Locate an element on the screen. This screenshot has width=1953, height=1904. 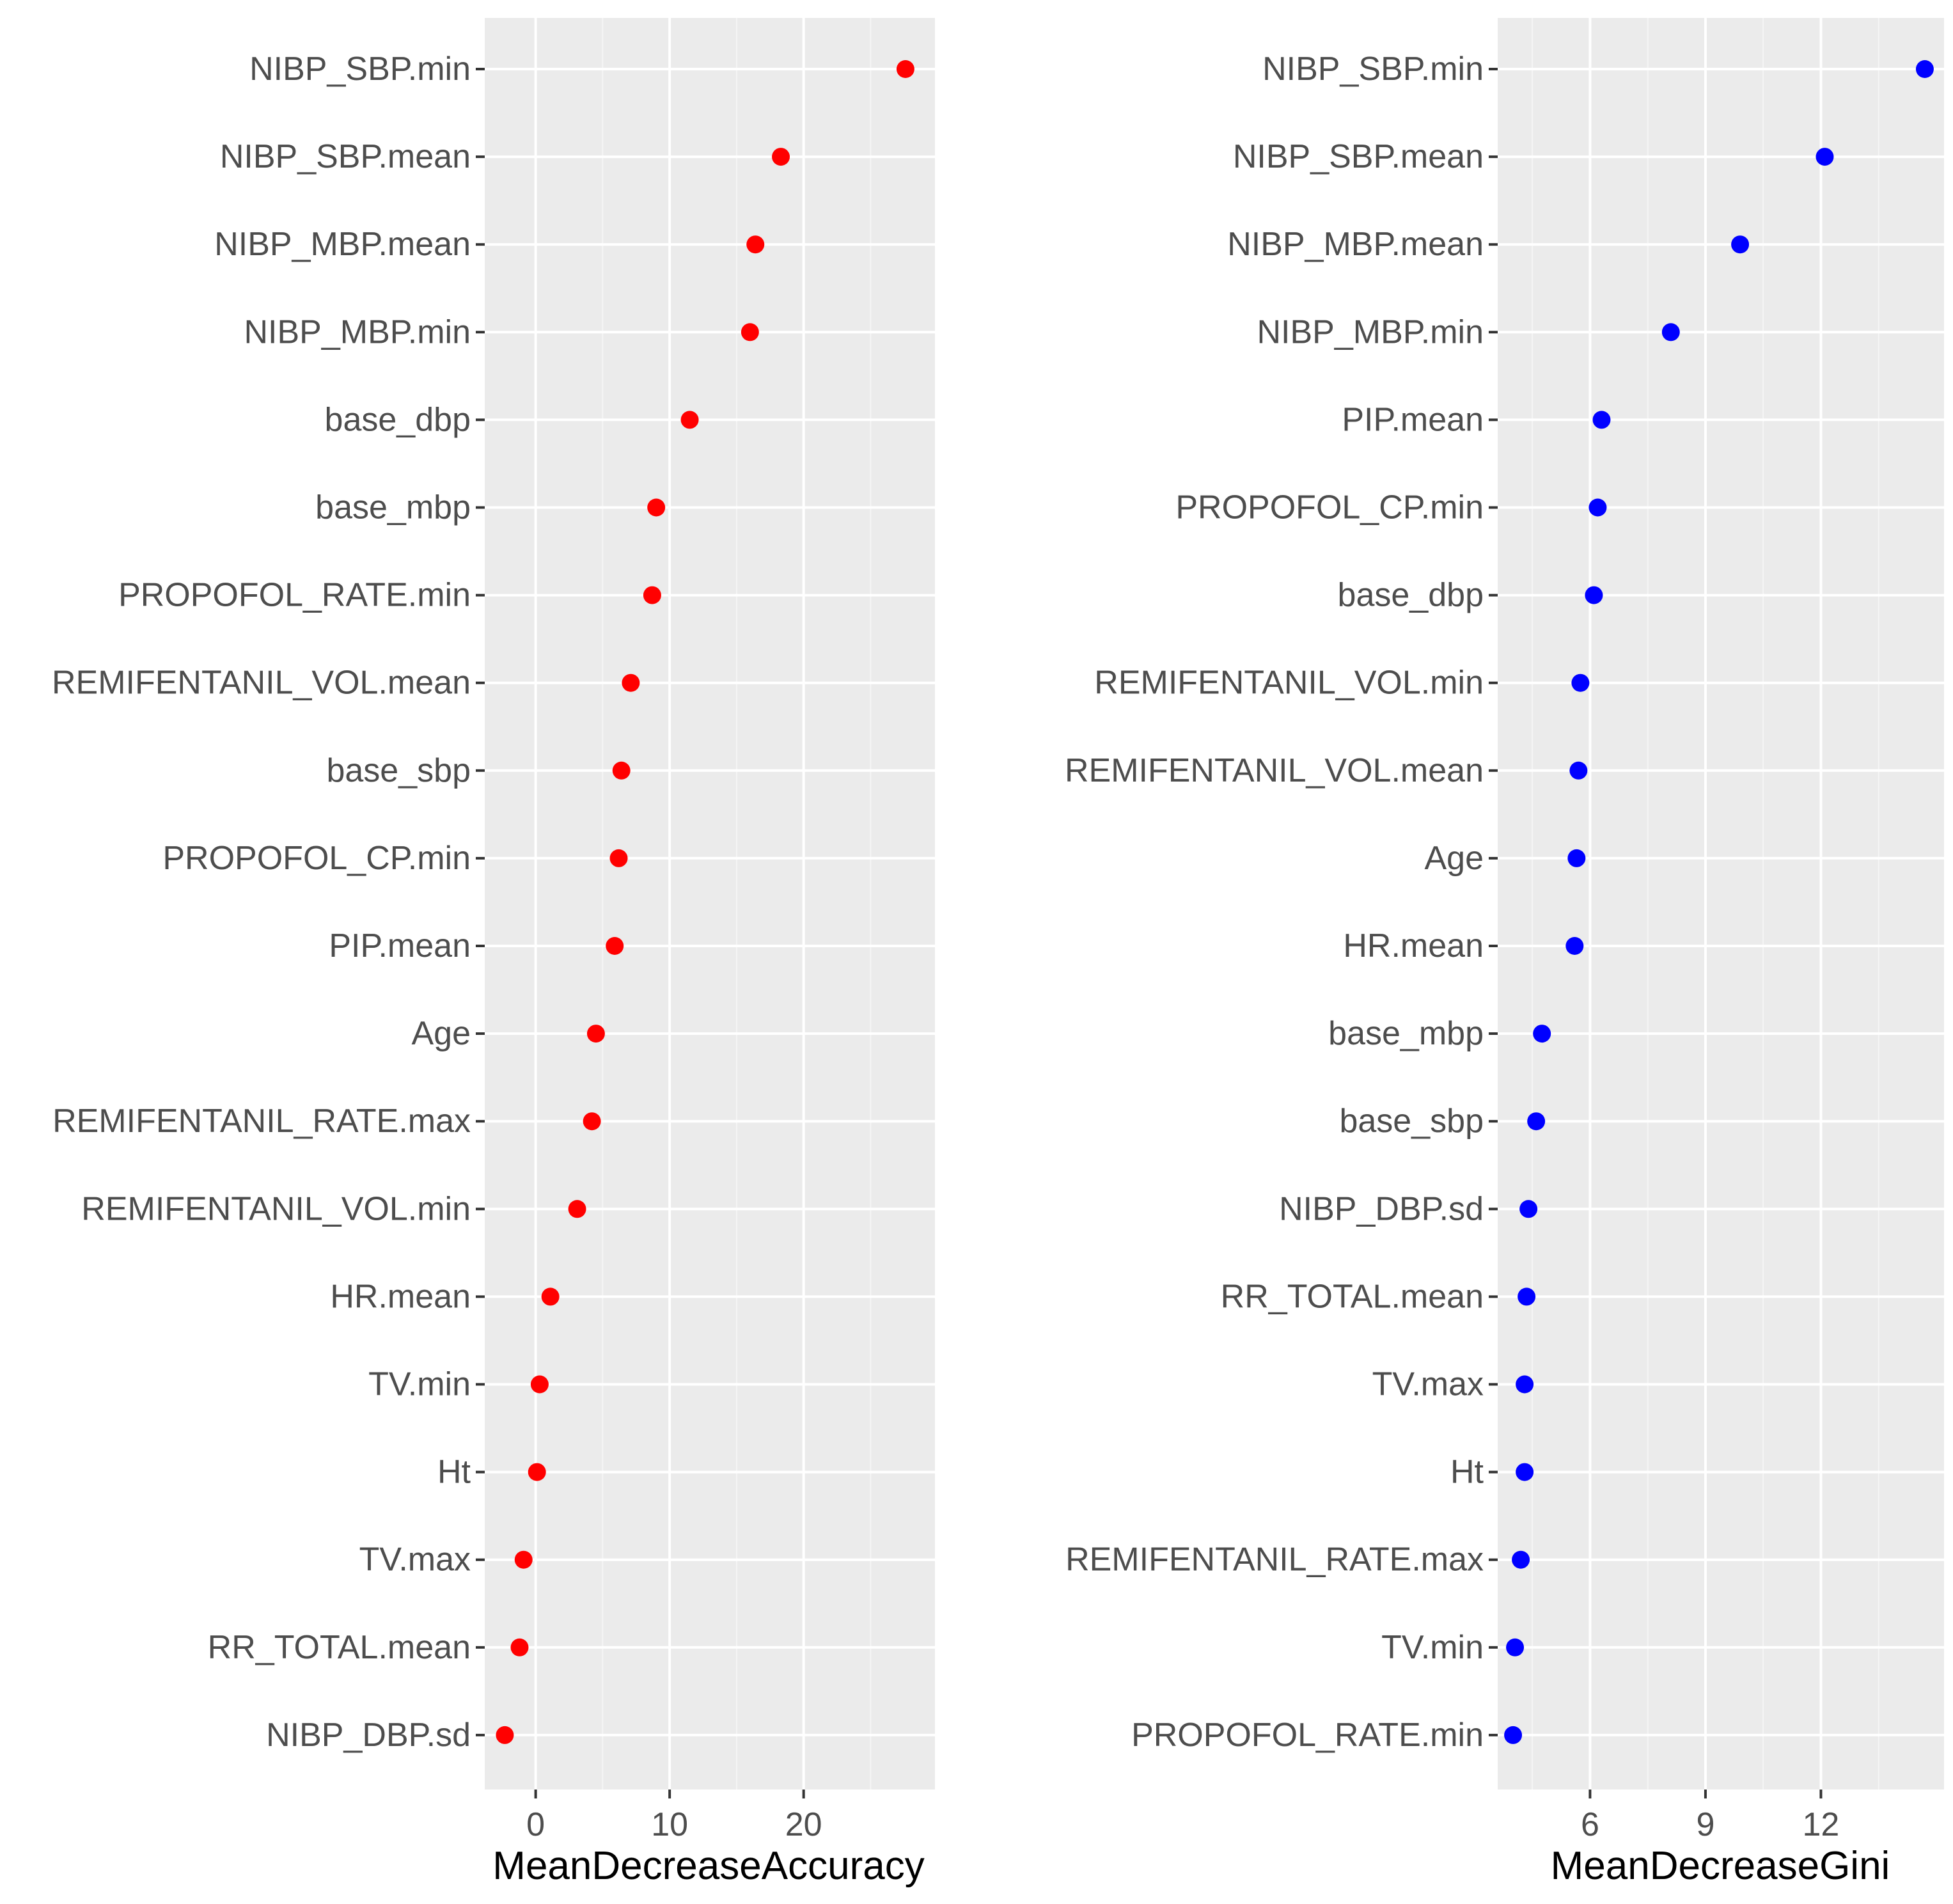
x-tick-label: 9 is located at coordinates (1705, 1824).